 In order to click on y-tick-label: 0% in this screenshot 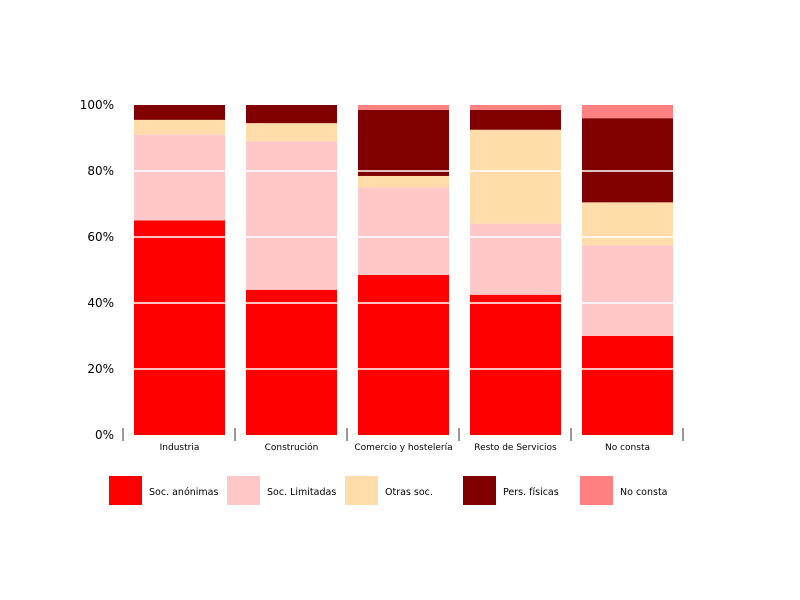, I will do `click(104, 435)`.